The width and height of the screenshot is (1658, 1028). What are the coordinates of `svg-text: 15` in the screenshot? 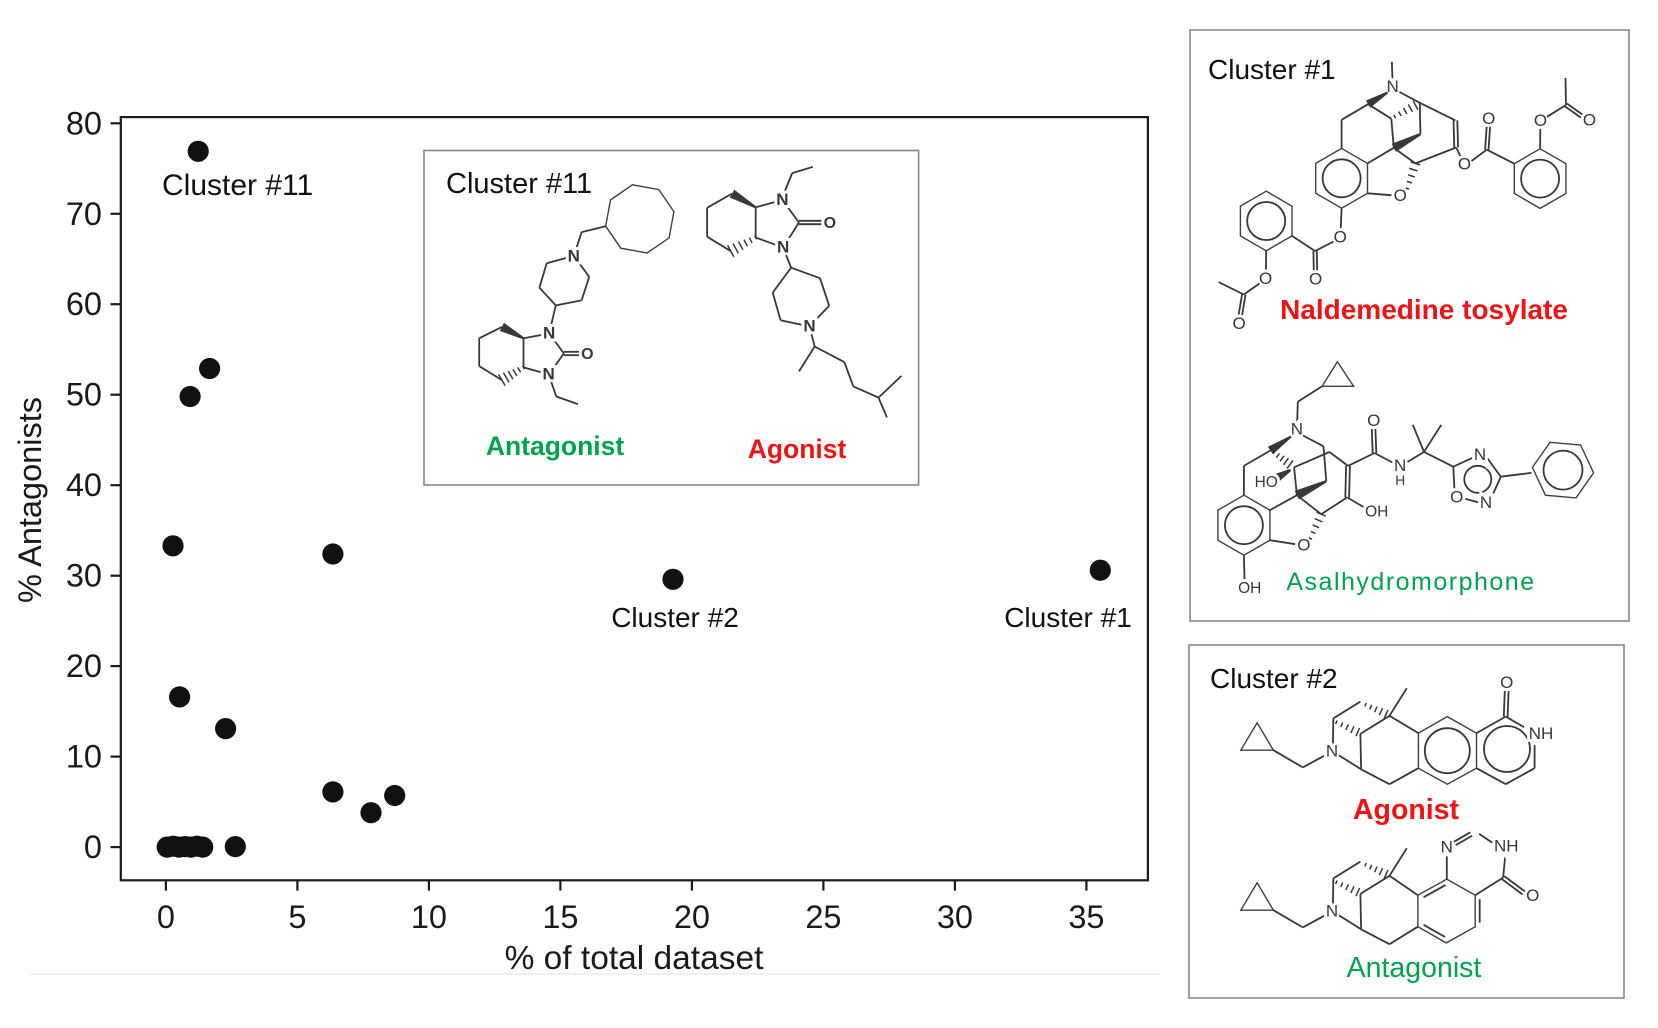 It's located at (560, 917).